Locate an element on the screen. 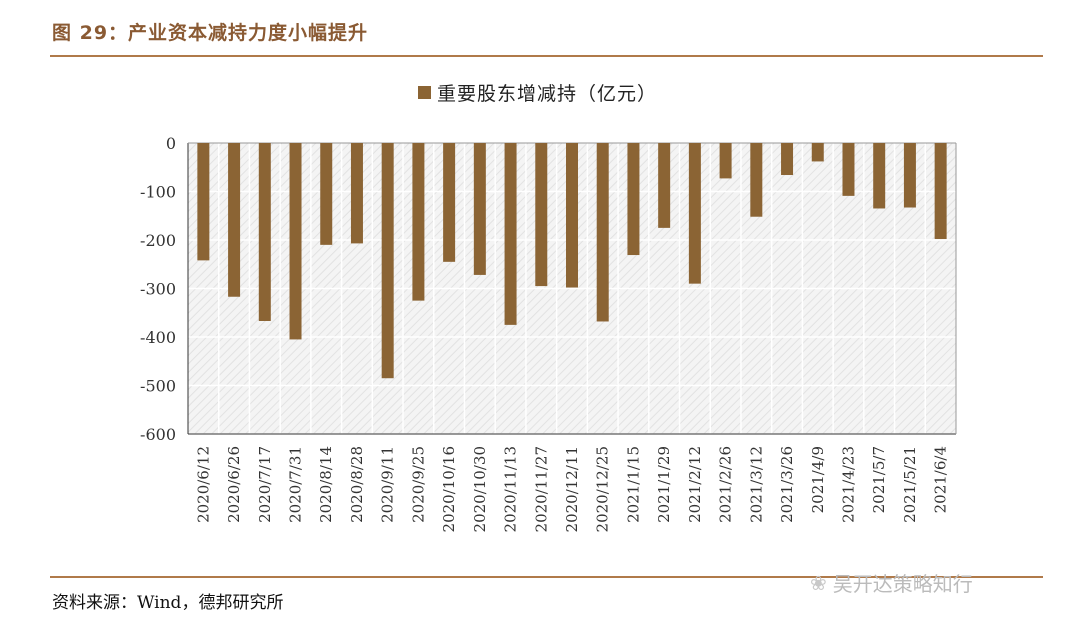 The height and width of the screenshot is (629, 1080). x-tick-label: 2020/7/17 is located at coordinates (265, 484).